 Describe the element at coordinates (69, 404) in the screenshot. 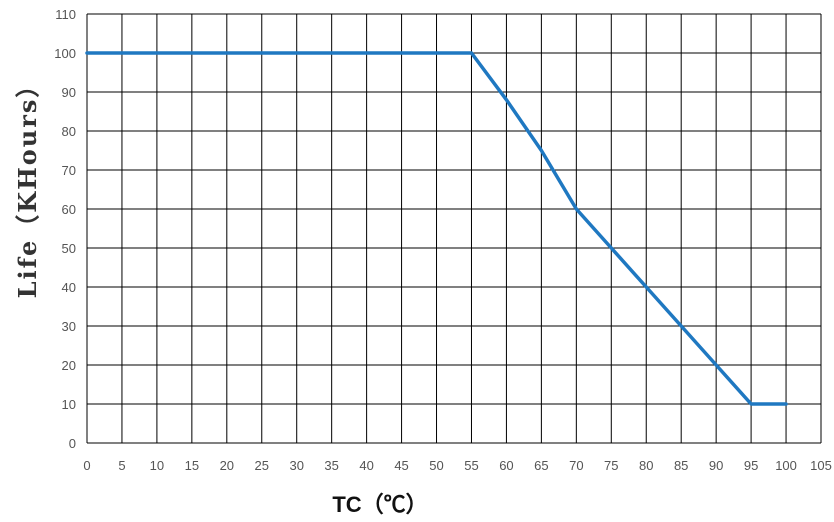

I see `y-tick-label: 10` at that location.